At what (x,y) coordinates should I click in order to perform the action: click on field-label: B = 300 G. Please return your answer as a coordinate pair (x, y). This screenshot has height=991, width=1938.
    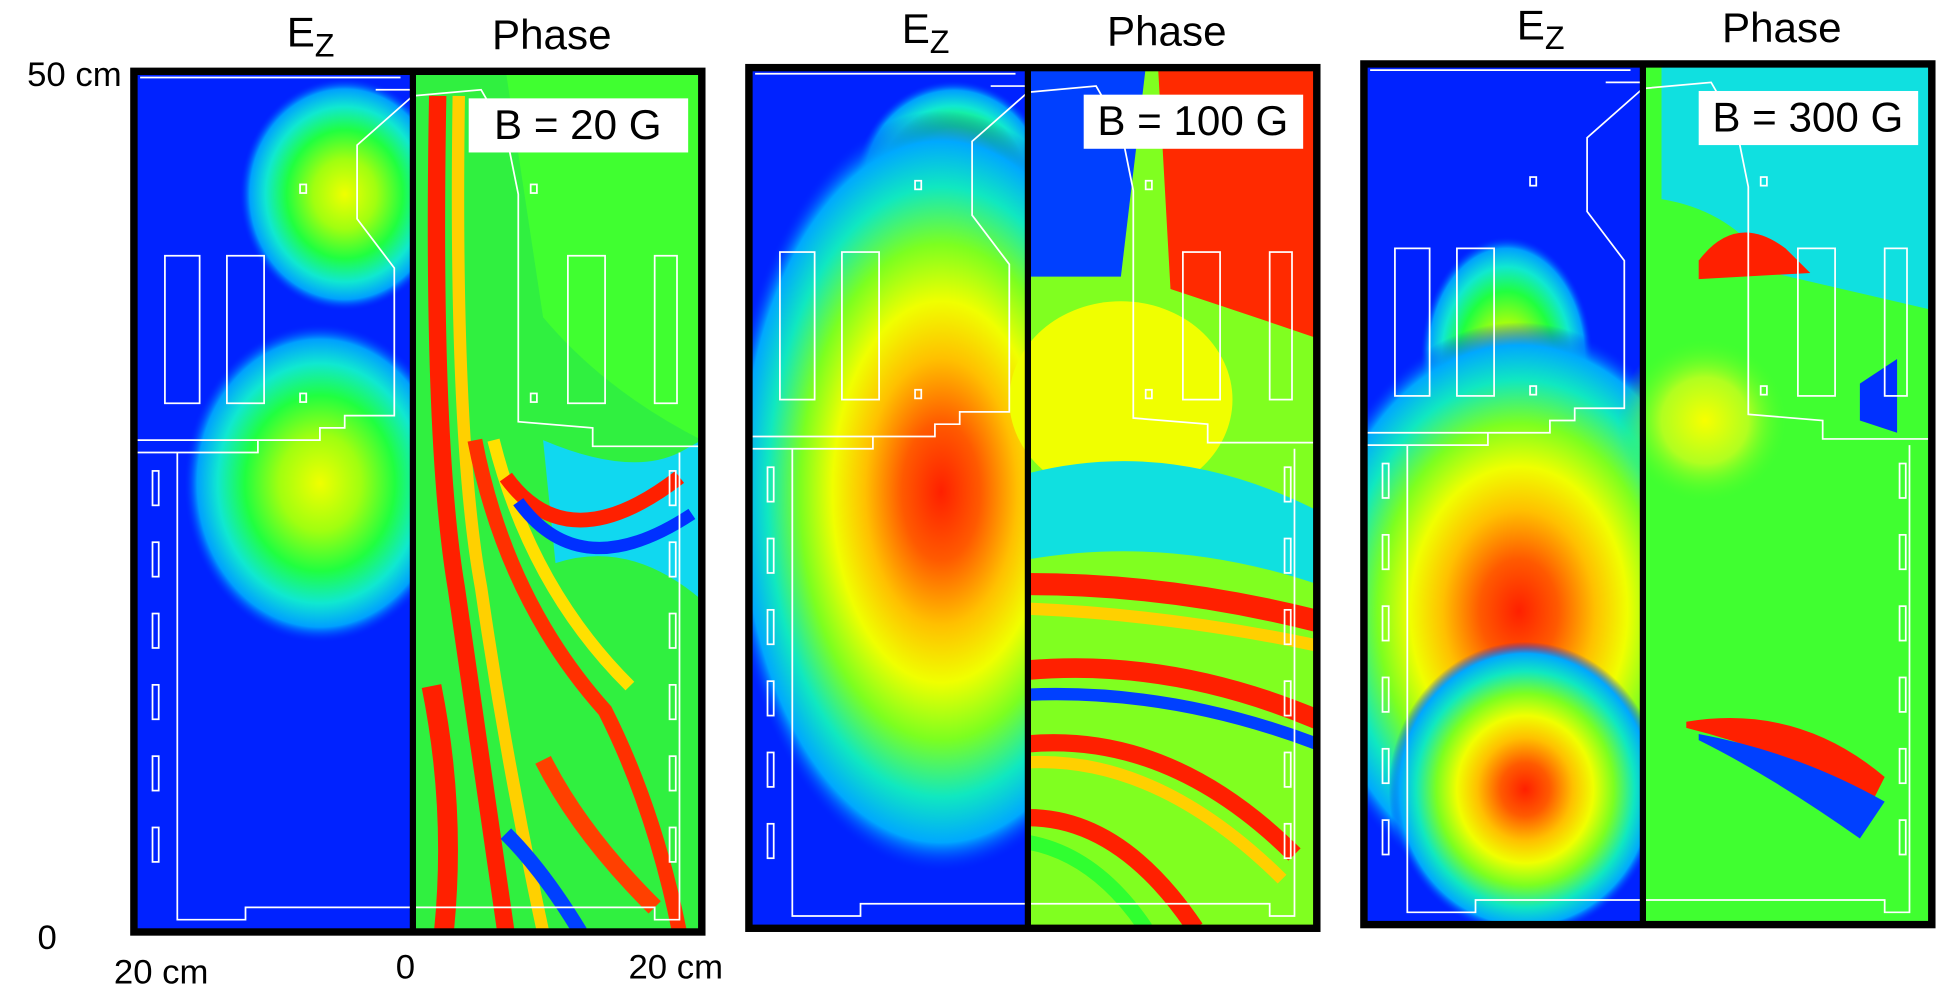
    Looking at the image, I should click on (1807, 117).